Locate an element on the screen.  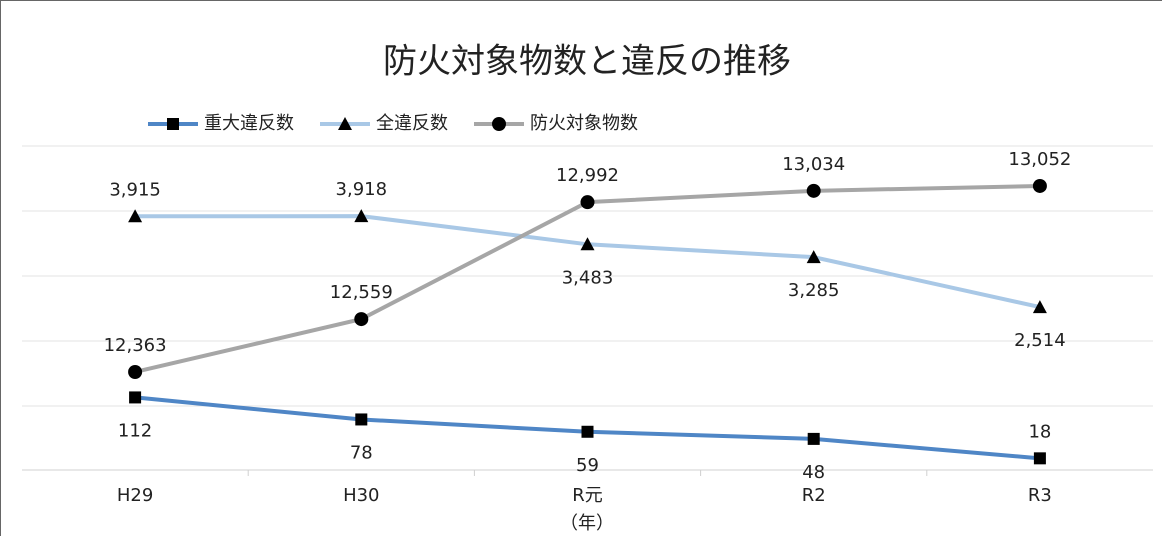
data-label: 3,483 is located at coordinates (588, 277).